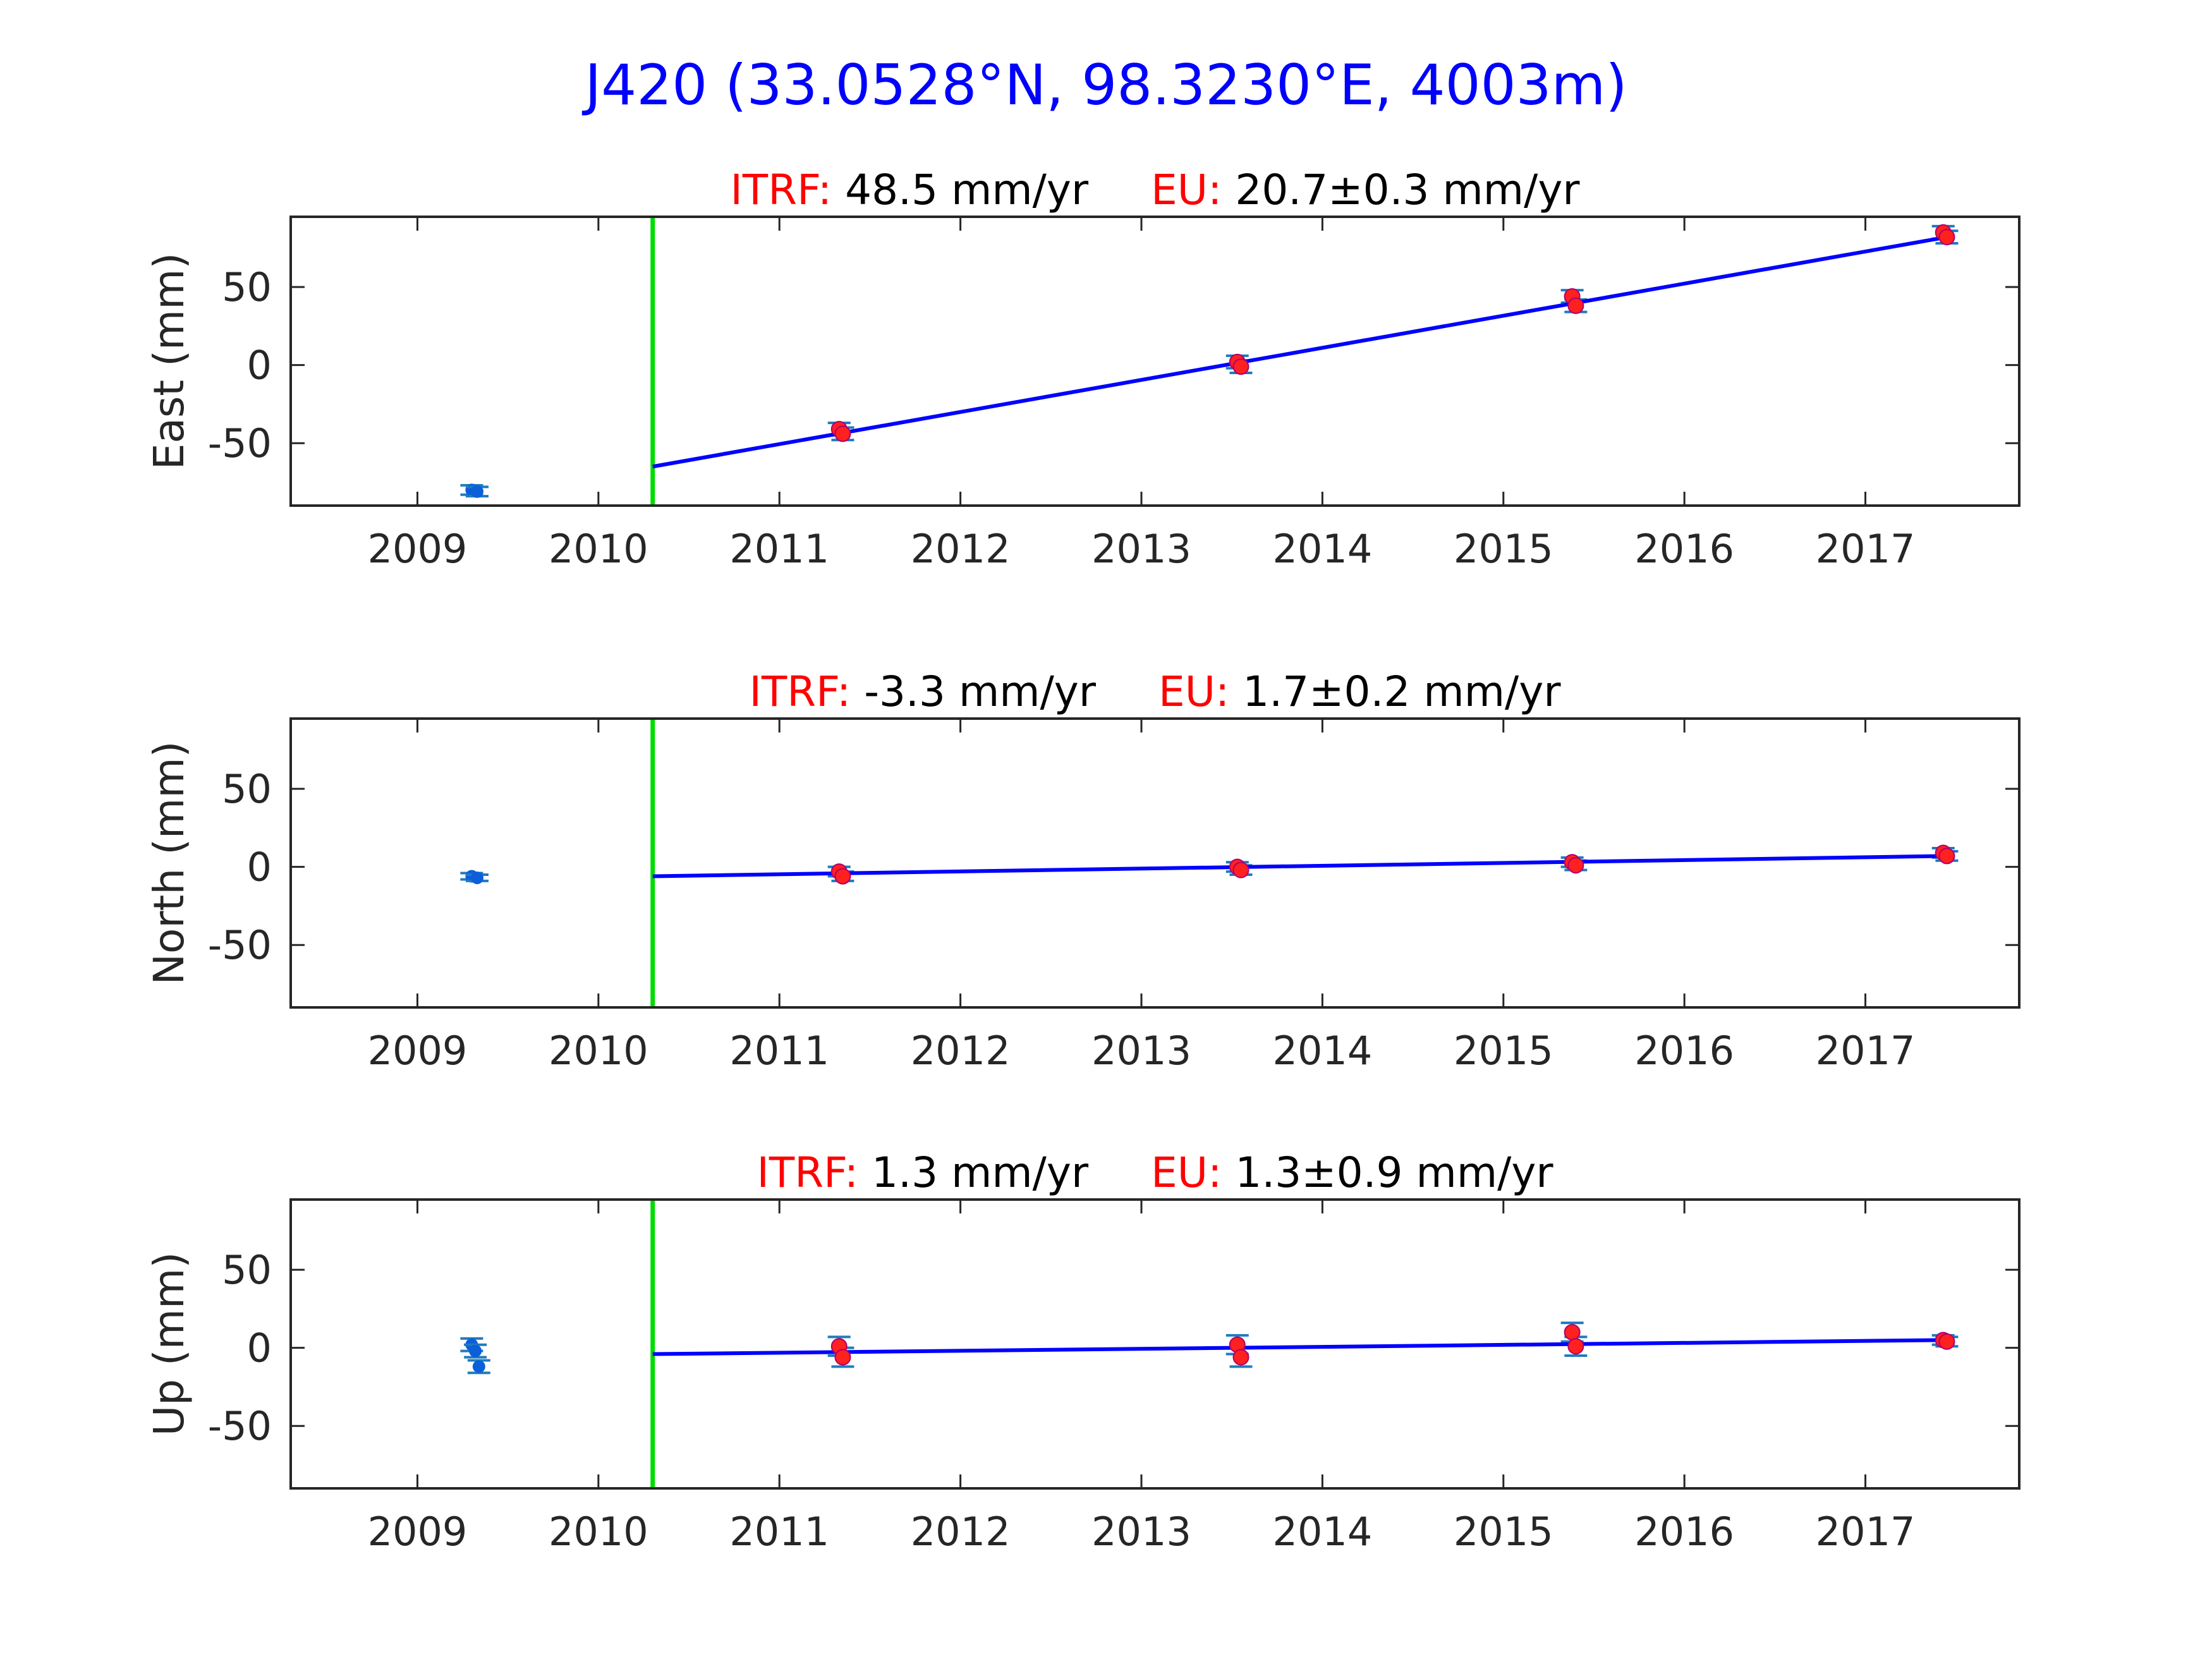 The width and height of the screenshot is (2212, 1659). I want to click on eu-value: 1.7±0.2 mm/yr, so click(1395, 691).